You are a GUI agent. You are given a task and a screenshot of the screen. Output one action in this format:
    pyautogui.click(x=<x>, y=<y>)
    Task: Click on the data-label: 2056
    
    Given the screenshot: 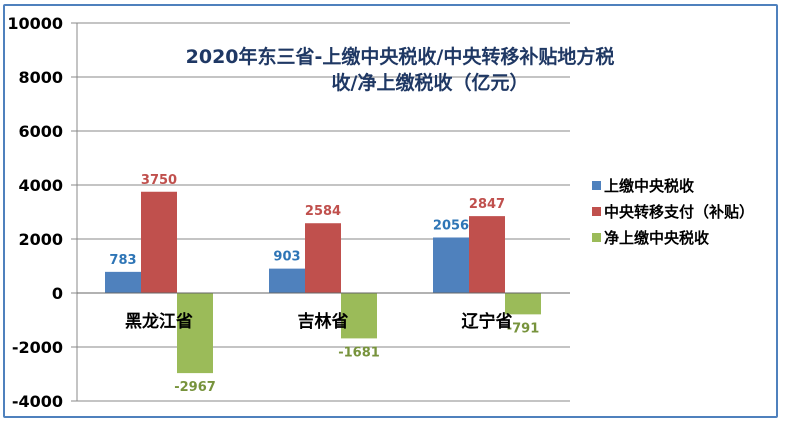 What is the action you would take?
    pyautogui.click(x=451, y=225)
    